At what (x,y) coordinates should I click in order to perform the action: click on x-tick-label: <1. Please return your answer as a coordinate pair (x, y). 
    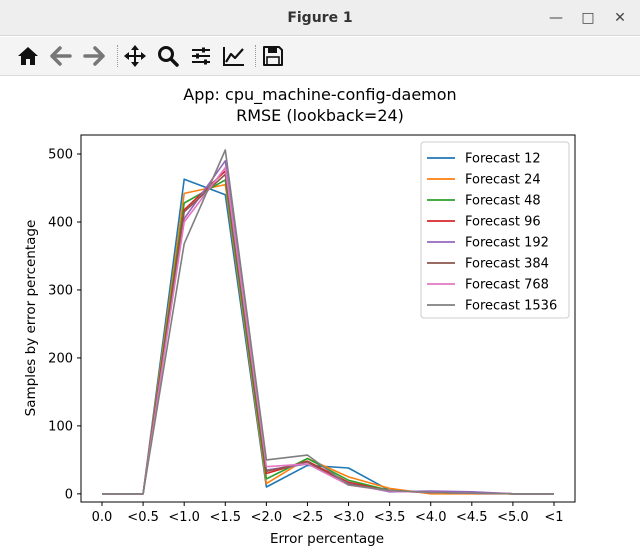
    Looking at the image, I should click on (553, 517).